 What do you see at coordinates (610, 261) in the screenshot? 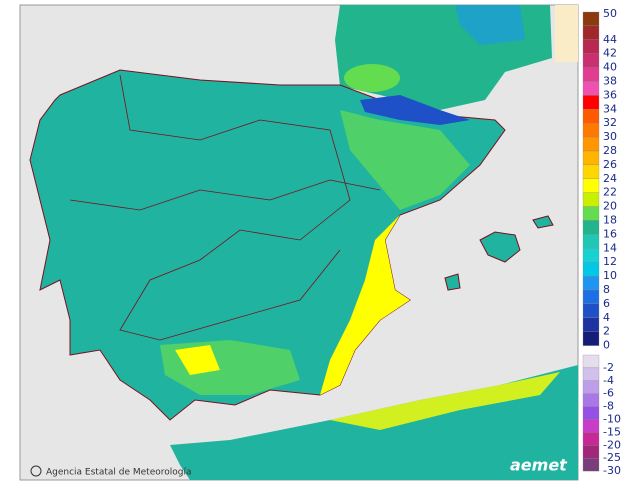
I see `legend-label: 12` at bounding box center [610, 261].